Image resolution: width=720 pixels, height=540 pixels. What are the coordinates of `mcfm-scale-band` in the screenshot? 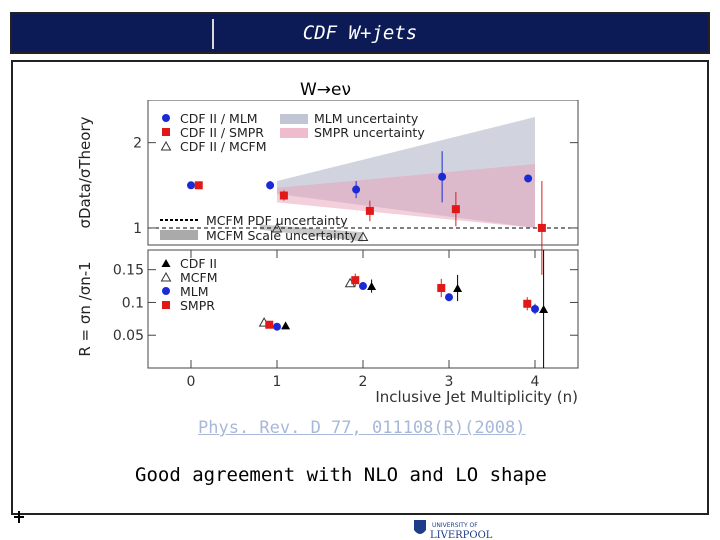 It's located at (311, 233).